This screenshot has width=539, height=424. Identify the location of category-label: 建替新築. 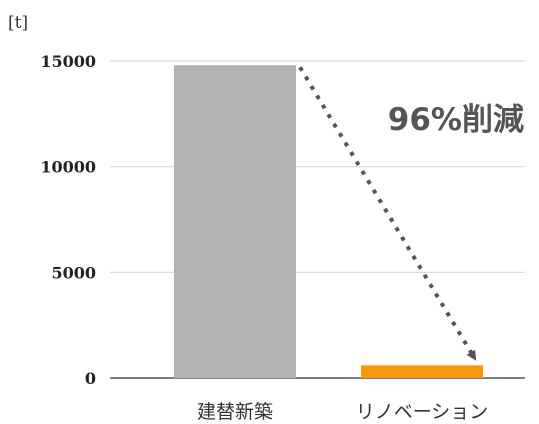
(235, 412).